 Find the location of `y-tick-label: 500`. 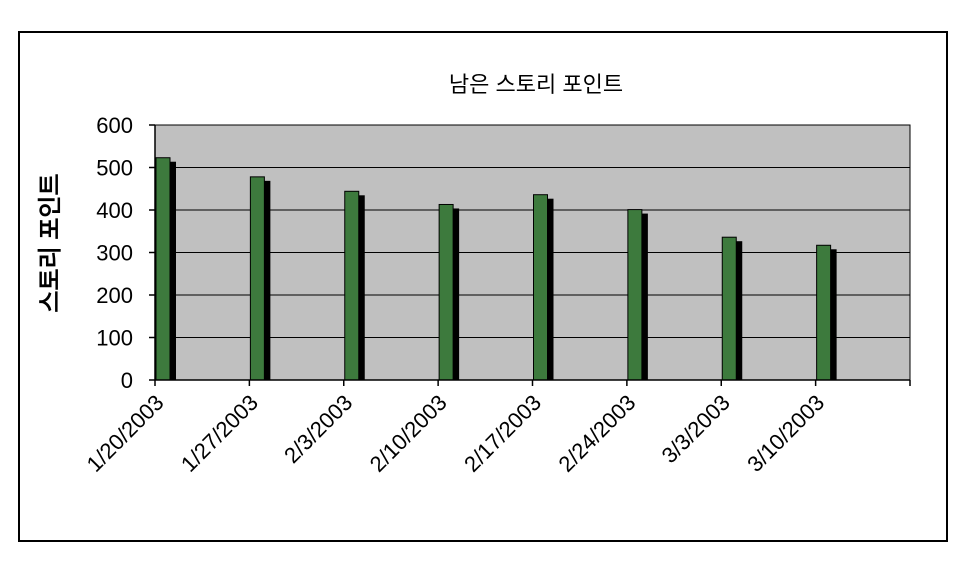

y-tick-label: 500 is located at coordinates (114, 168).